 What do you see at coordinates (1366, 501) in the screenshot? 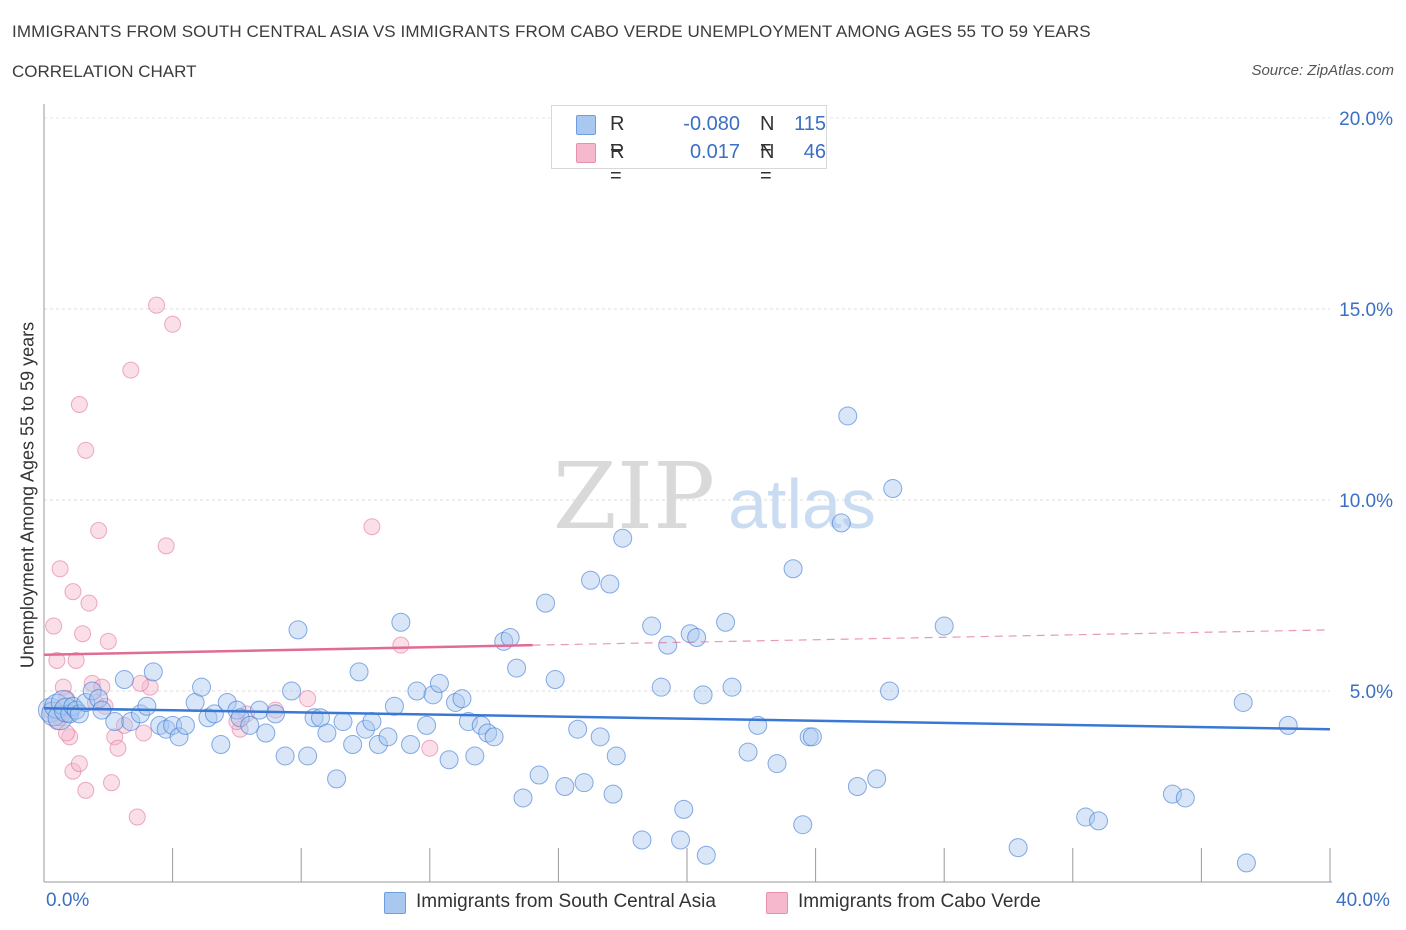
I see `y-tick-label: 10.0%` at bounding box center [1366, 501].